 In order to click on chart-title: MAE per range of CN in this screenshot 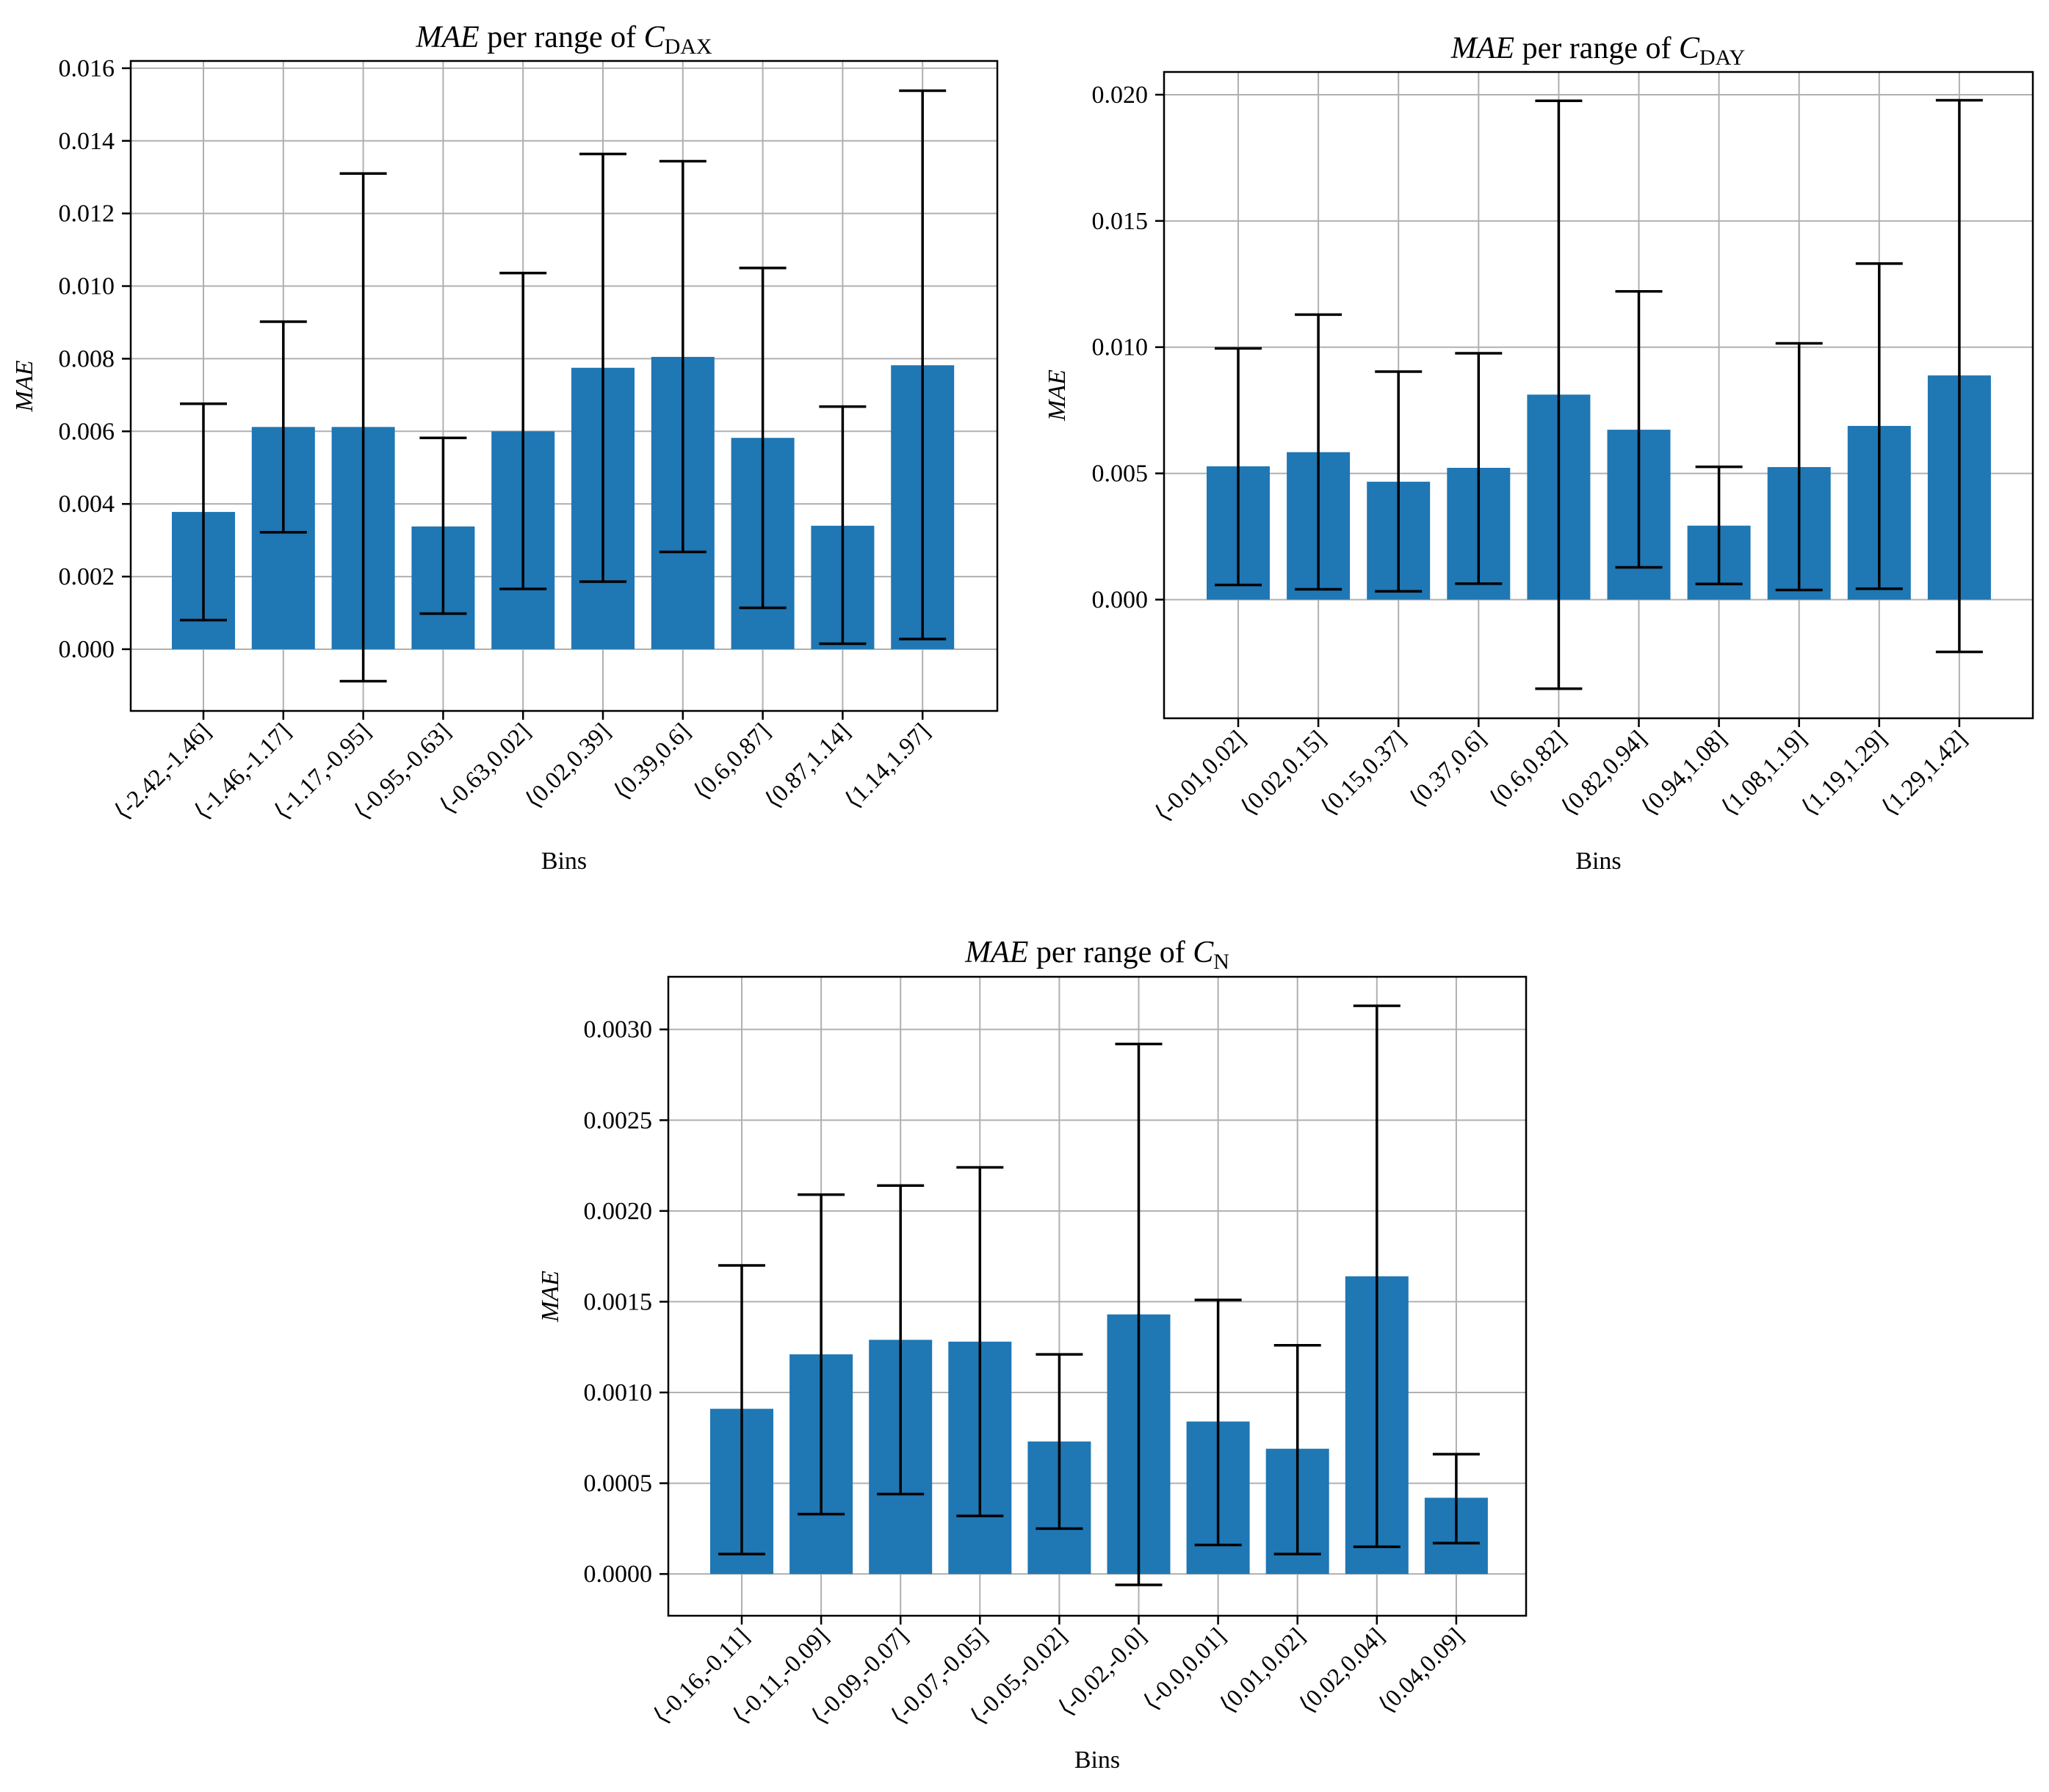, I will do `click(1096, 955)`.